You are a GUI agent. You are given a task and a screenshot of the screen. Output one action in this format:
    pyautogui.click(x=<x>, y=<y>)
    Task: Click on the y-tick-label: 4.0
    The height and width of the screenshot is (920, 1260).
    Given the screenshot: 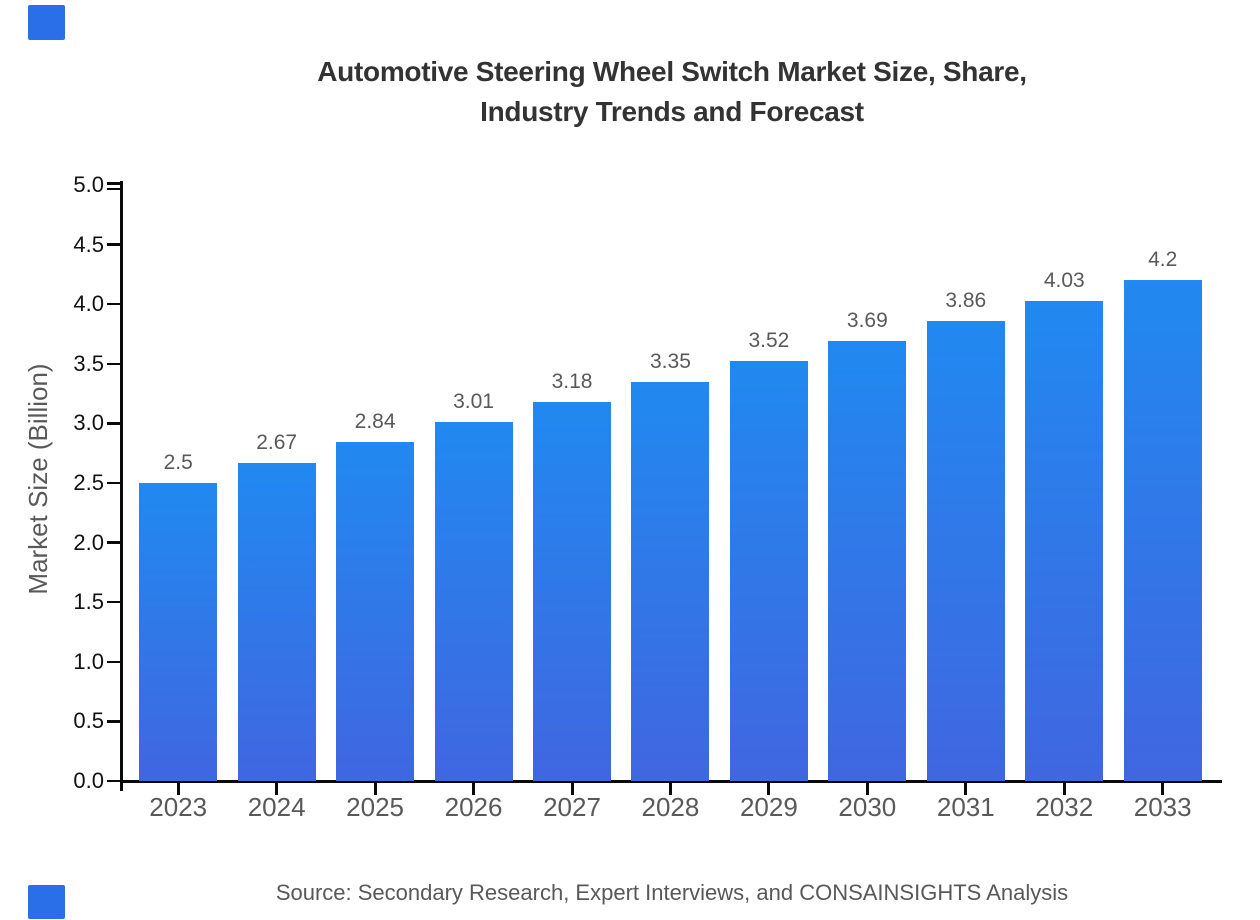 What is the action you would take?
    pyautogui.click(x=88, y=304)
    